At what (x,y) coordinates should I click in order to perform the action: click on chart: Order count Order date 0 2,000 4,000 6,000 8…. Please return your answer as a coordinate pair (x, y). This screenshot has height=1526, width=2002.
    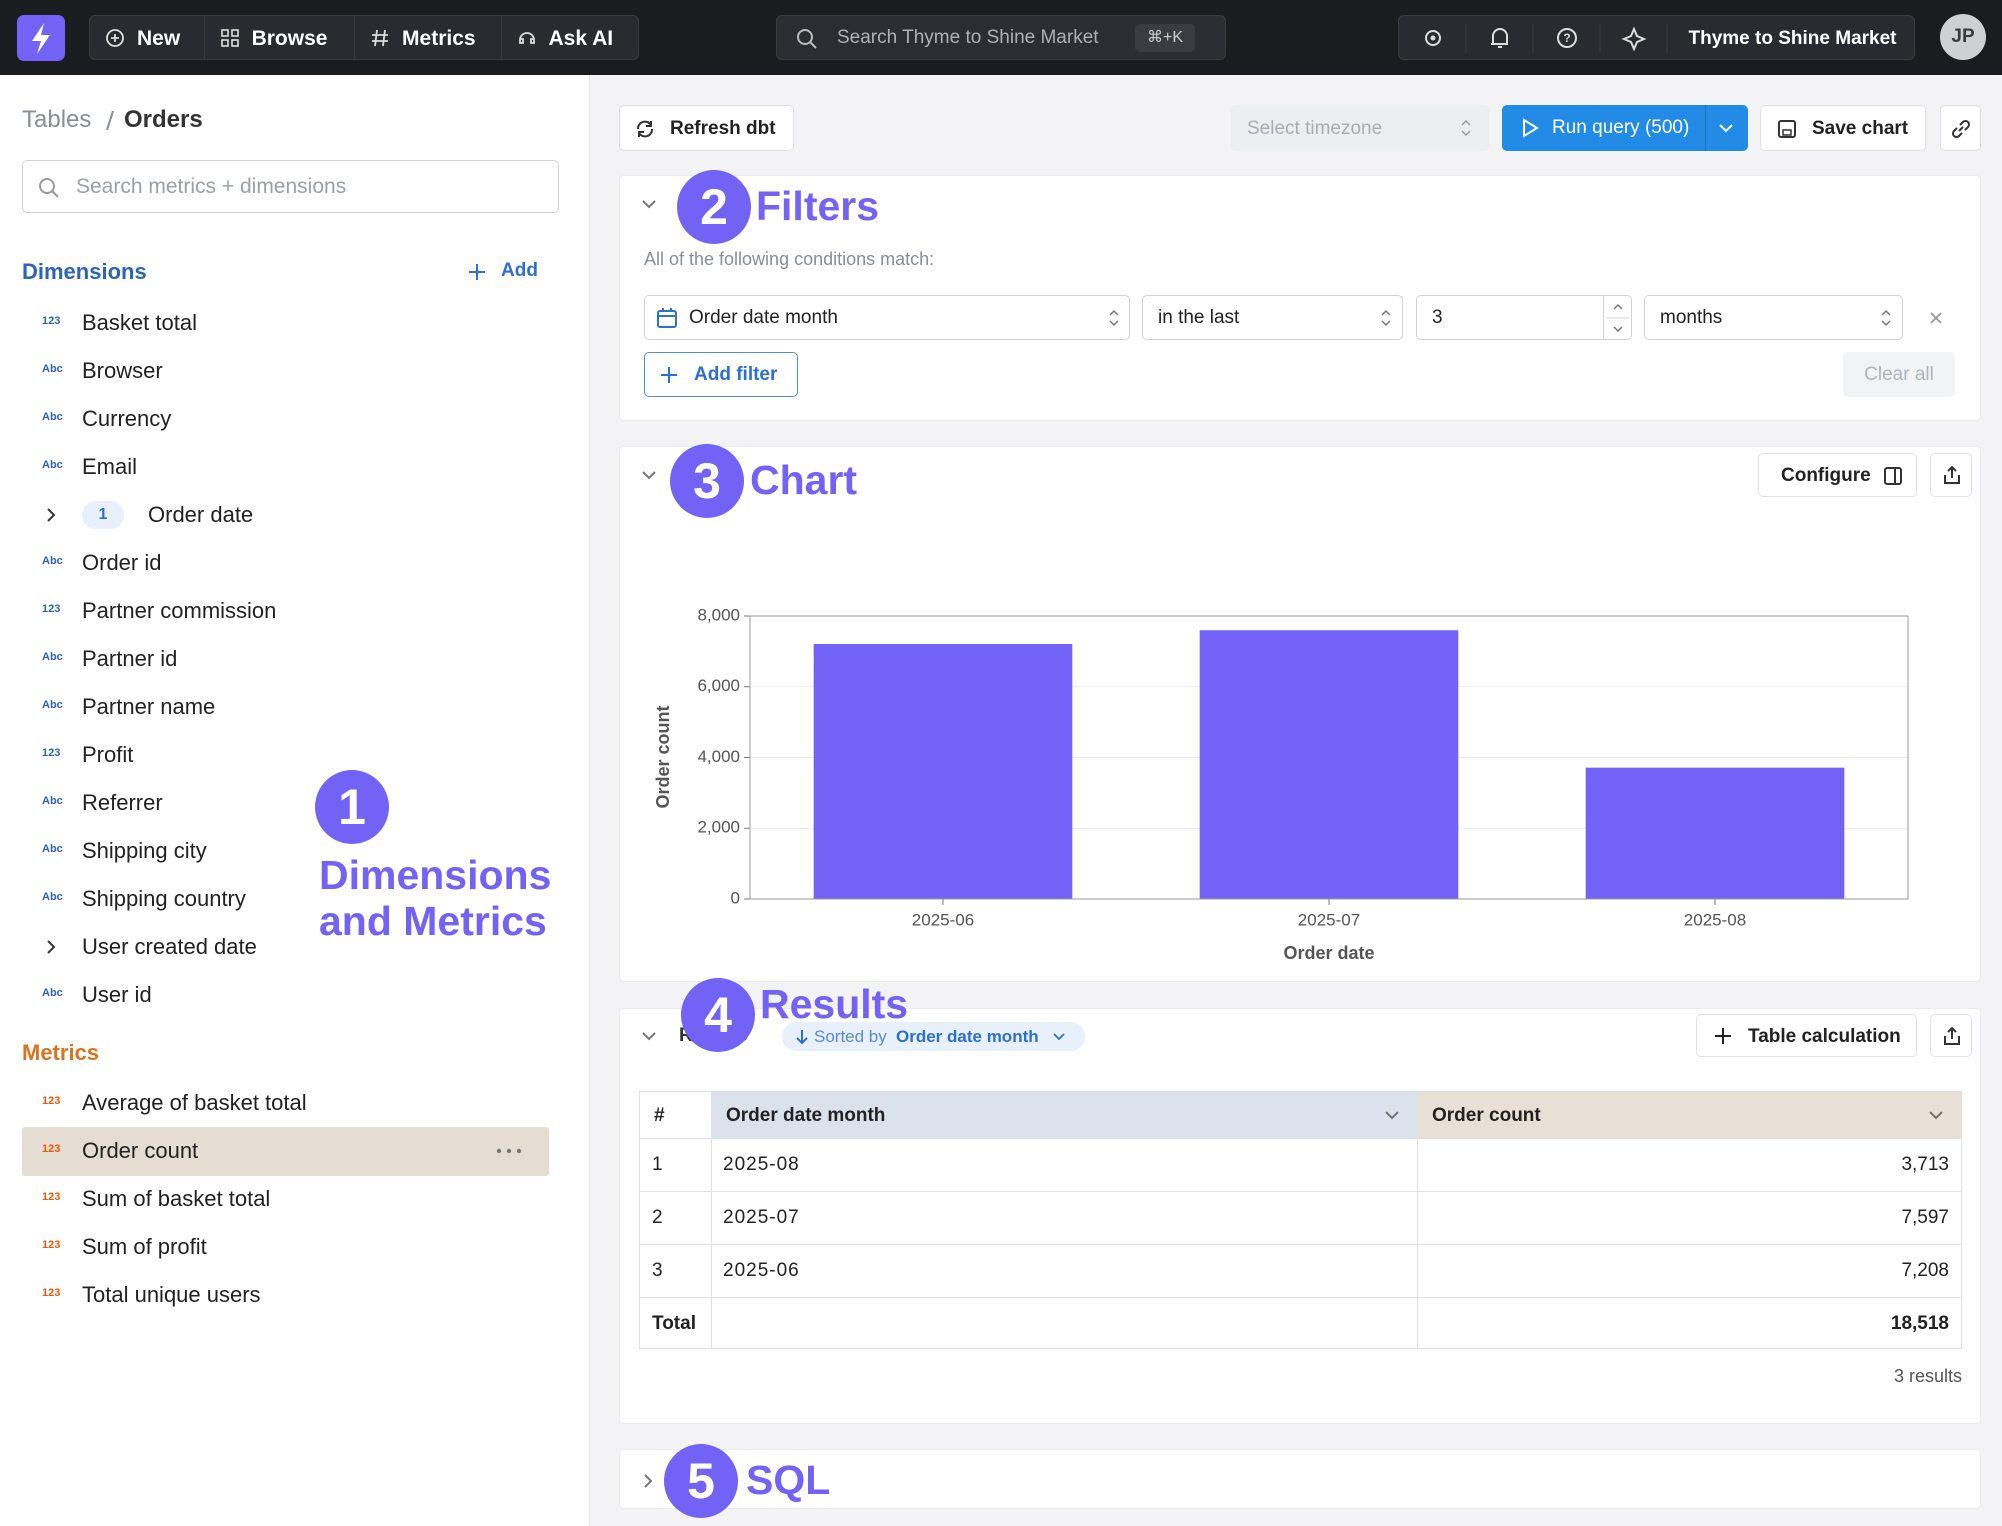
    Looking at the image, I should click on (1281, 784).